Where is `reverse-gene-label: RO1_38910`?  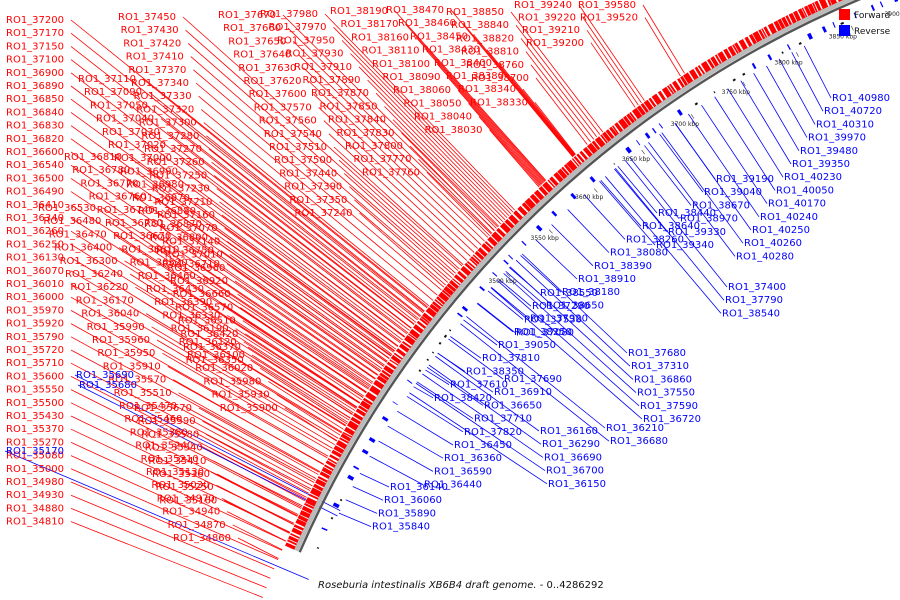 reverse-gene-label: RO1_38910 is located at coordinates (607, 279).